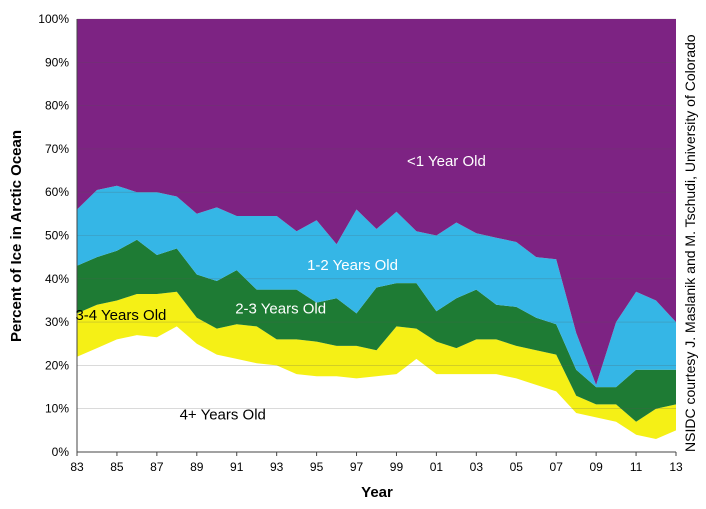  What do you see at coordinates (376, 463) in the screenshot?
I see `x-axis-ticks: 83 85 87 89 91 93 95 97 99 01 03 05 07 09 11 13` at bounding box center [376, 463].